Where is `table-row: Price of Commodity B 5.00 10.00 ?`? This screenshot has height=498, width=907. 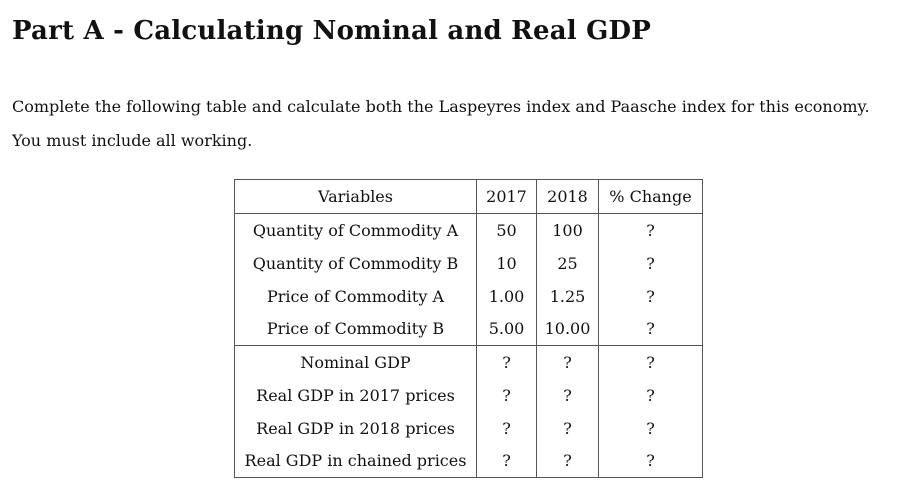
table-row: Price of Commodity B 5.00 10.00 ? is located at coordinates (468, 329).